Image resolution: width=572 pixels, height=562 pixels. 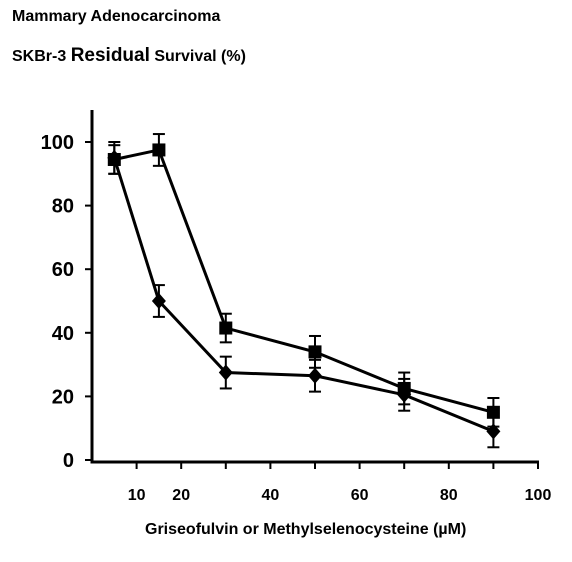 What do you see at coordinates (63, 334) in the screenshot?
I see `y-tick-label: 40` at bounding box center [63, 334].